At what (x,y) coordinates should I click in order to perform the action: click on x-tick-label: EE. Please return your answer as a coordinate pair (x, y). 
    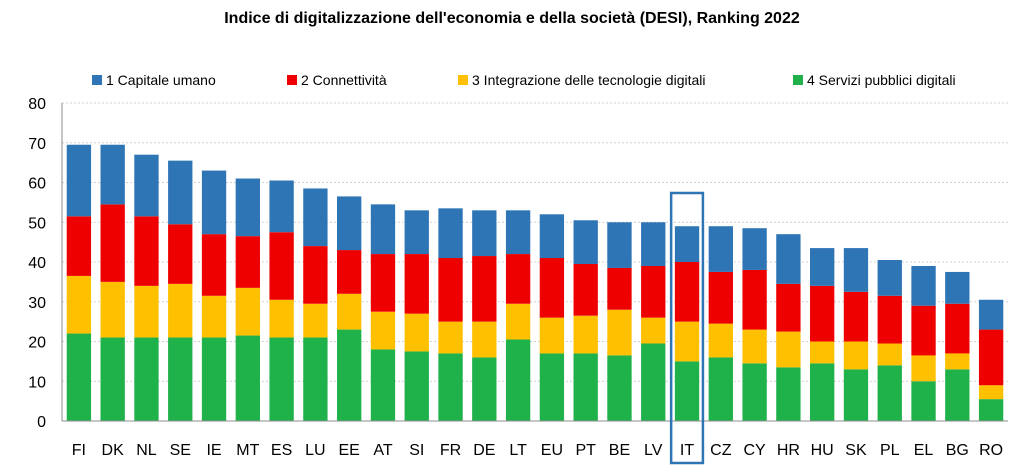
    Looking at the image, I should click on (349, 450).